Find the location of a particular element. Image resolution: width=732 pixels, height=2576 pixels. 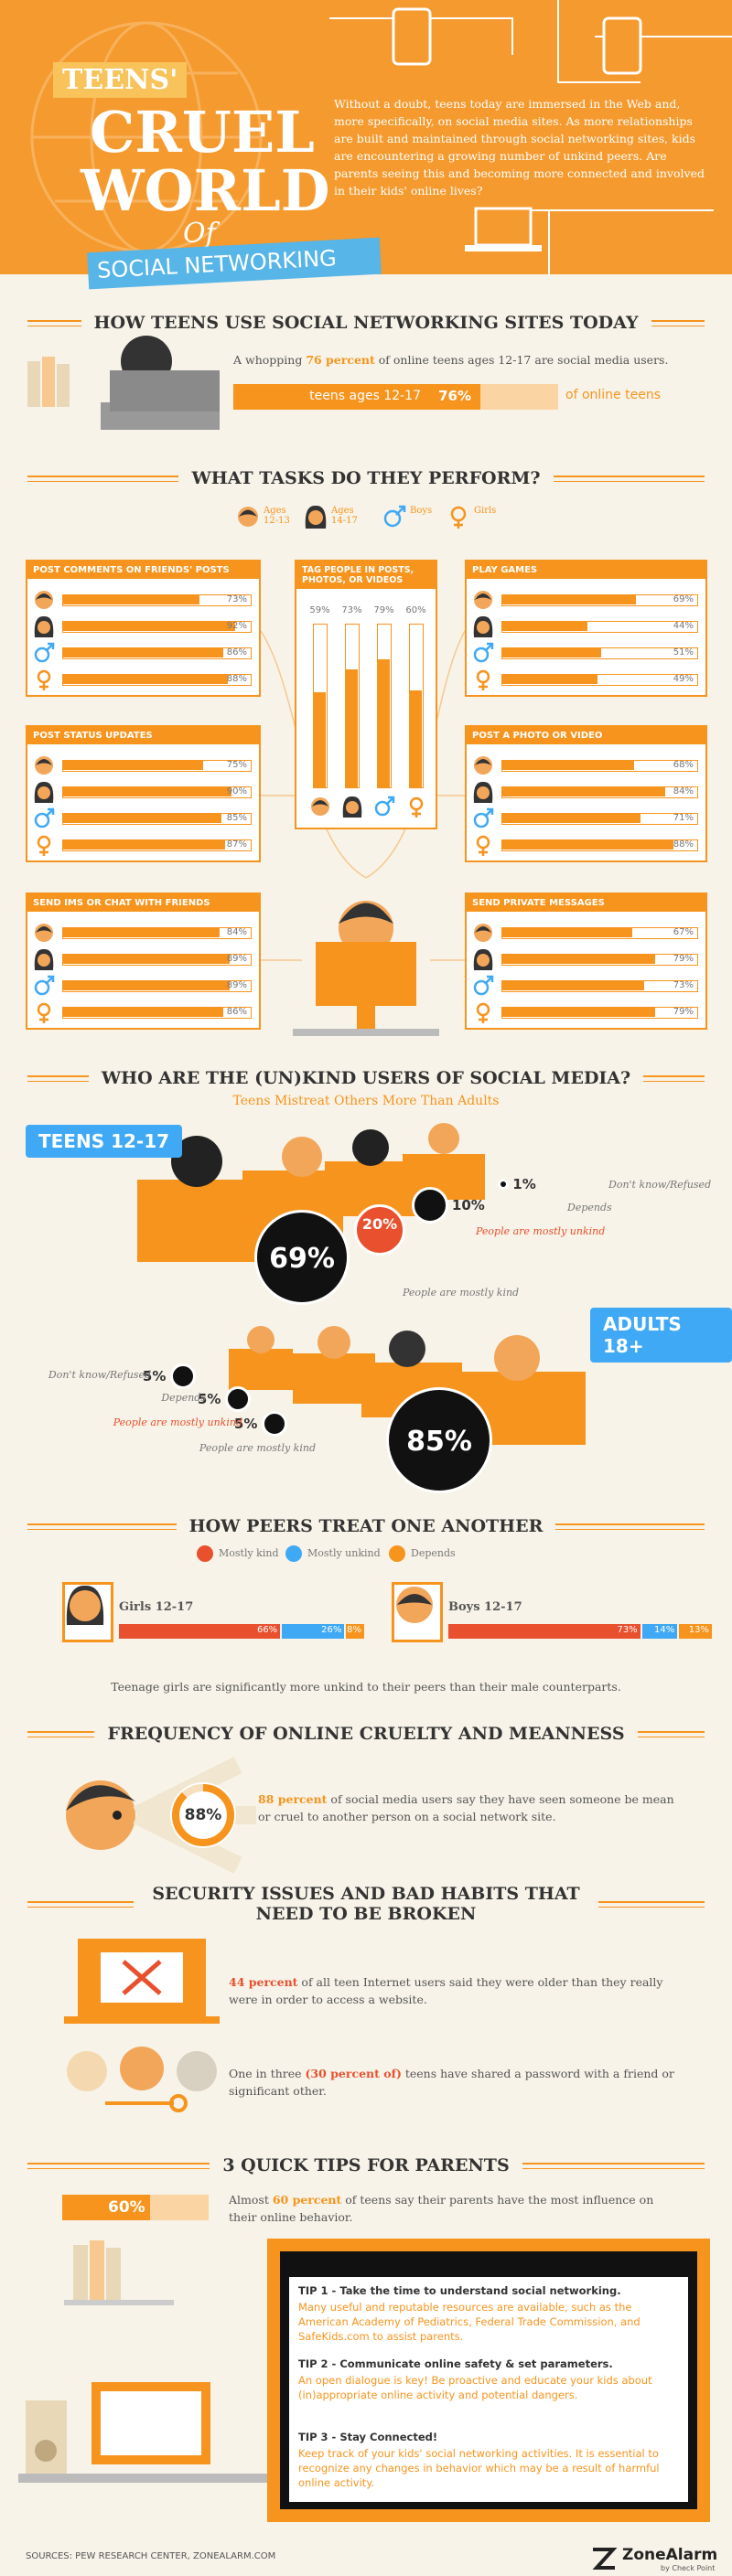

bar-value: 84% is located at coordinates (237, 932).